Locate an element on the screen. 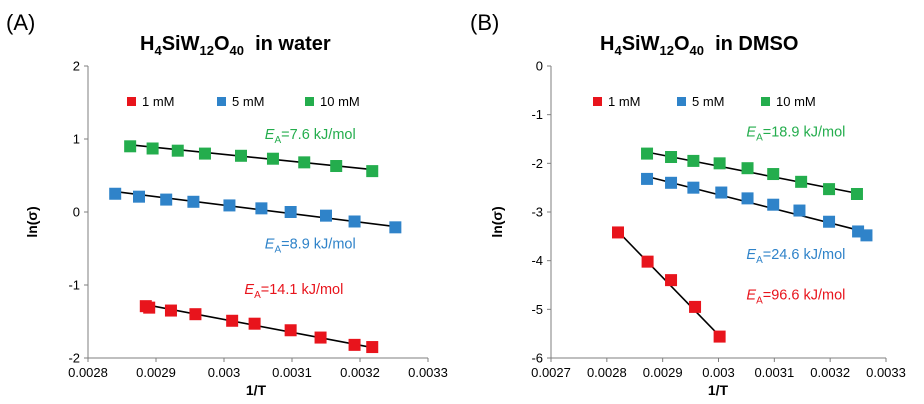 The height and width of the screenshot is (404, 924). chart-title-a: H4SiW12O40 in water is located at coordinates (235, 45).